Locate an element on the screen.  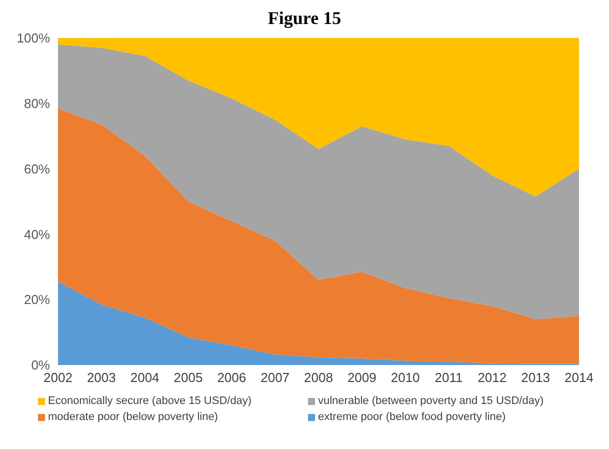
x-tick-label: 2011 is located at coordinates (448, 378).